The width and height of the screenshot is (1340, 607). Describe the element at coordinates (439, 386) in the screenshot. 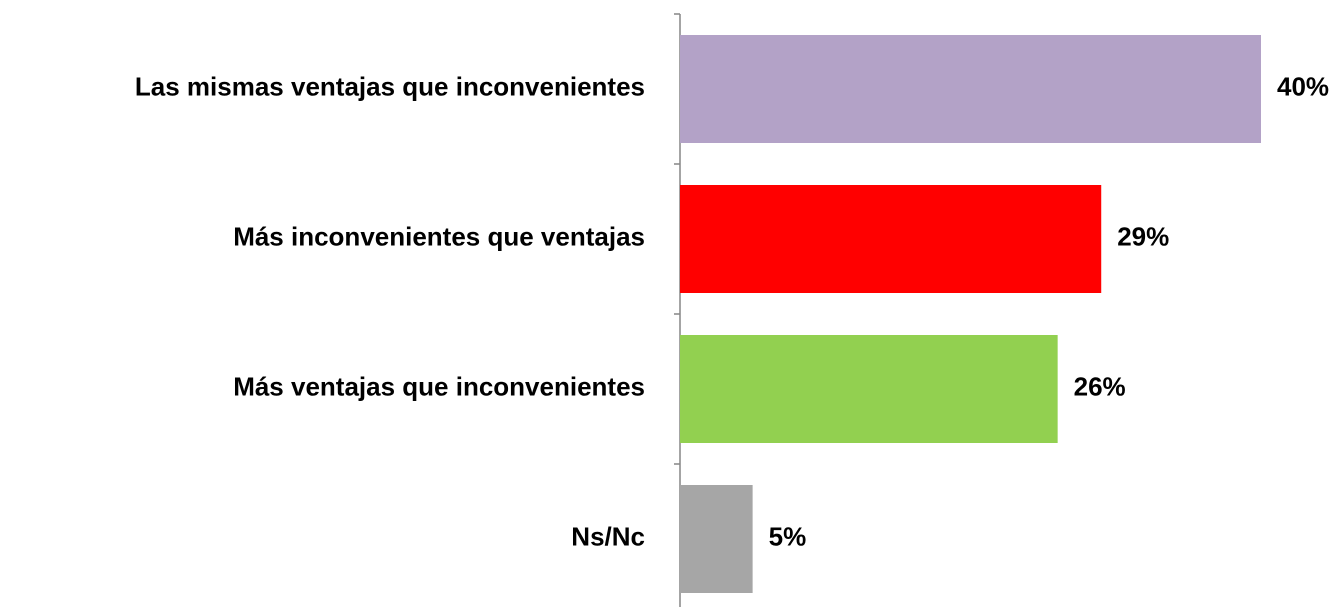

I see `category-label: Más ventajas que inconvenientes` at that location.